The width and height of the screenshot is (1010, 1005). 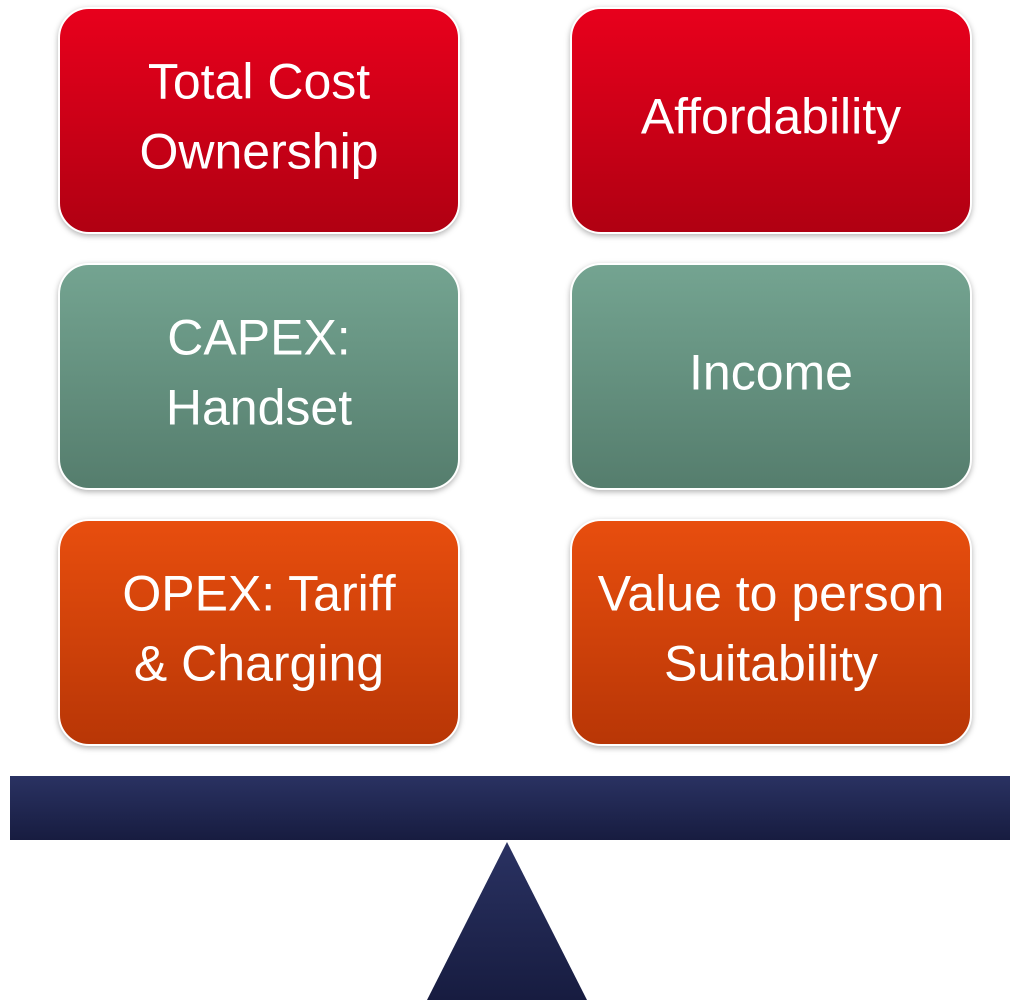 What do you see at coordinates (259, 408) in the screenshot?
I see `box-label: Handset` at bounding box center [259, 408].